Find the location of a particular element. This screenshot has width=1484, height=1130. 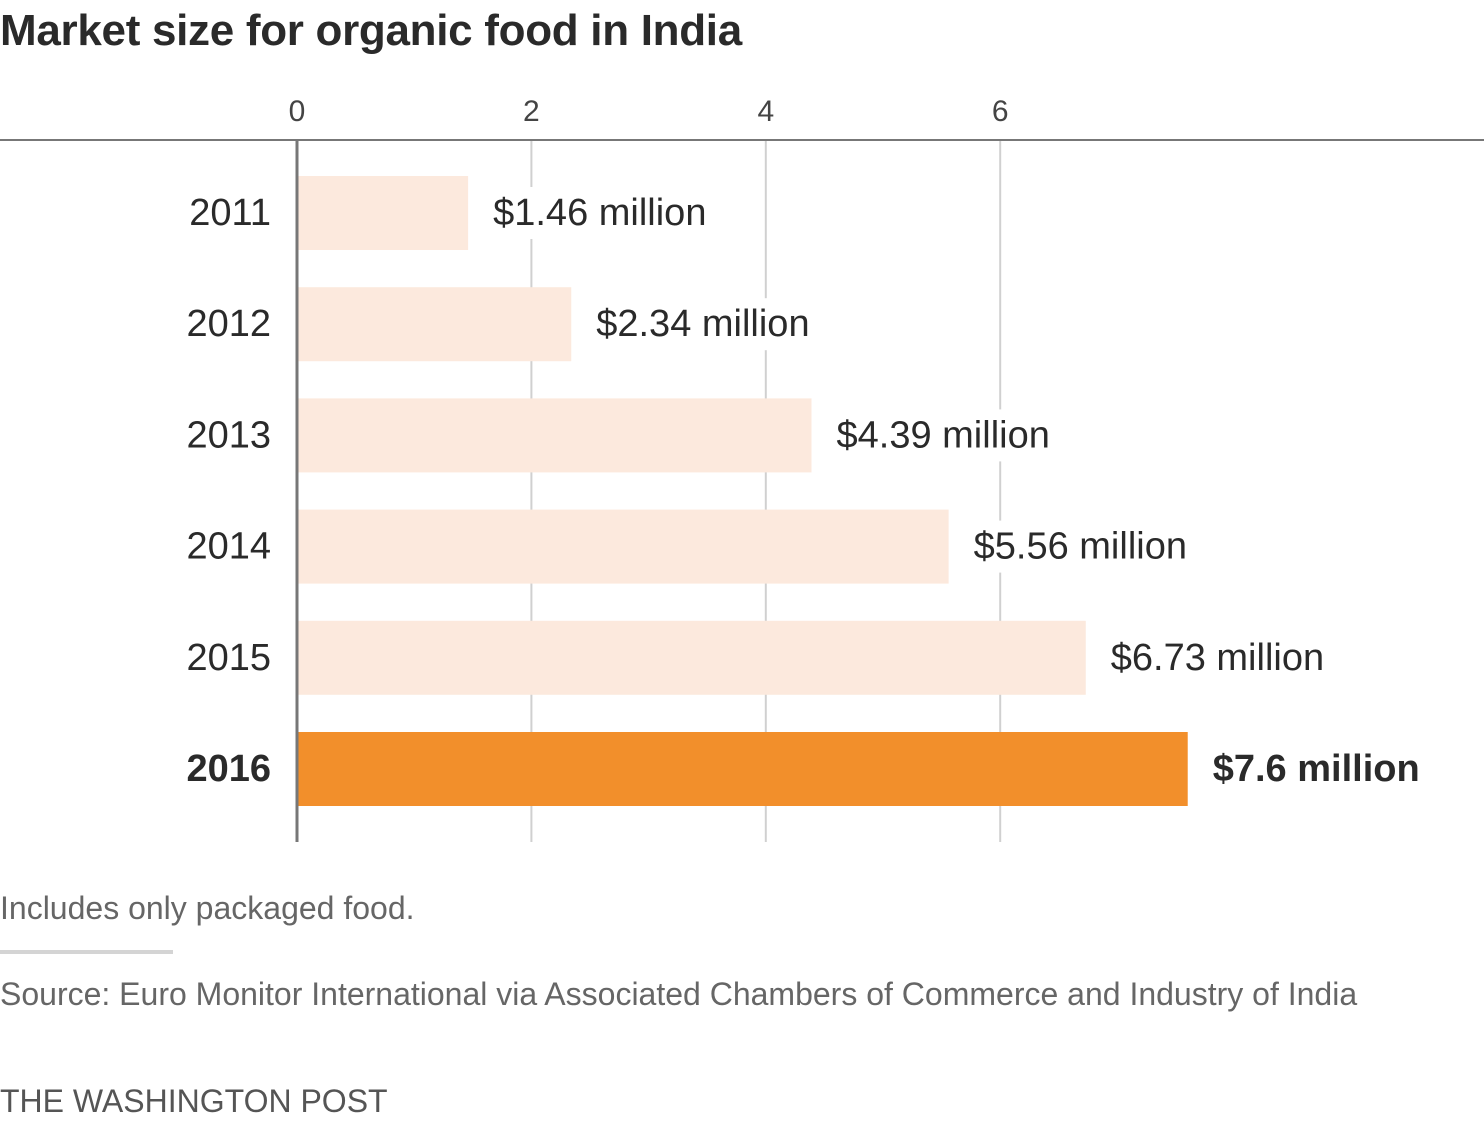

chart-title: Market size for organic food in India is located at coordinates (371, 30).